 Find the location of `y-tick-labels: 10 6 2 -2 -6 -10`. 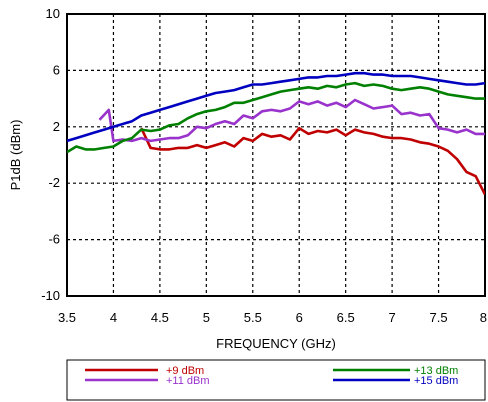

y-tick-labels: 10 6 2 -2 -6 -10 is located at coordinates (50, 154).